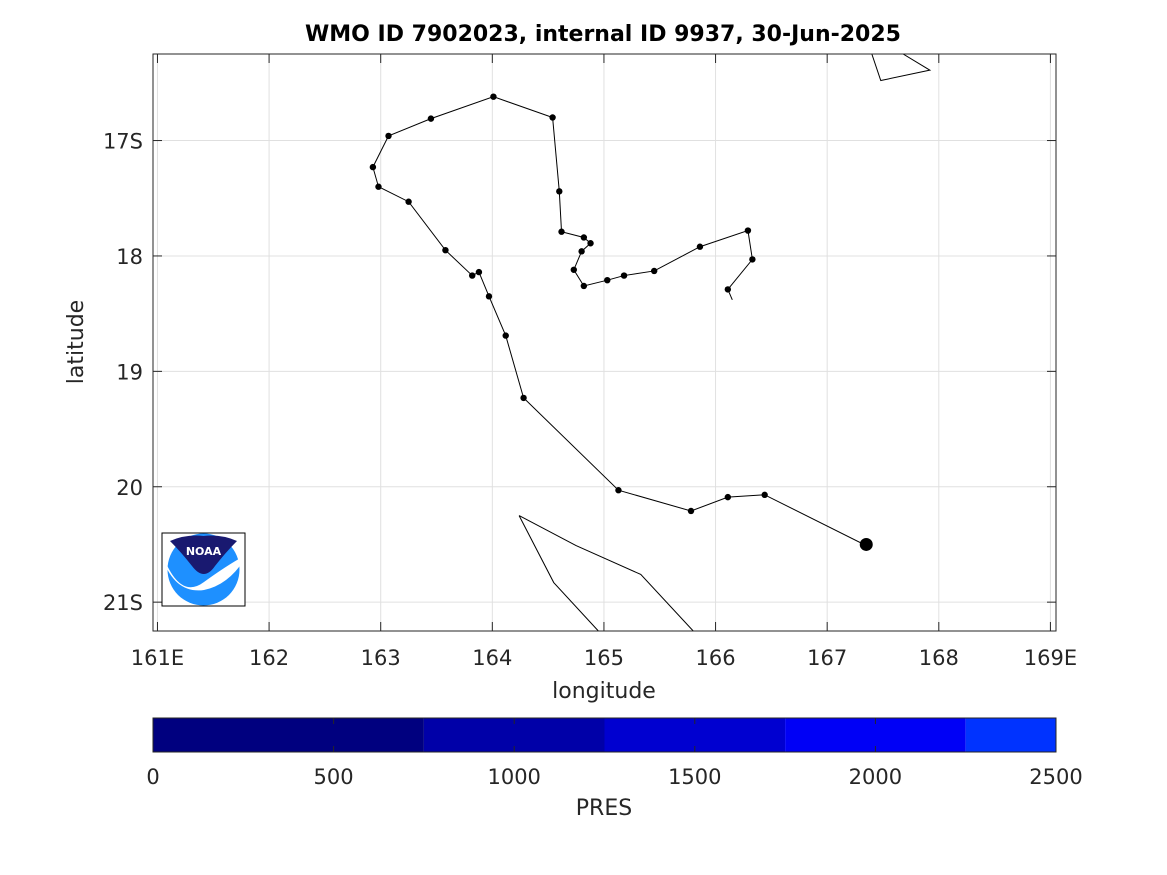  Describe the element at coordinates (123, 603) in the screenshot. I see `y-tick-label: 21S` at that location.